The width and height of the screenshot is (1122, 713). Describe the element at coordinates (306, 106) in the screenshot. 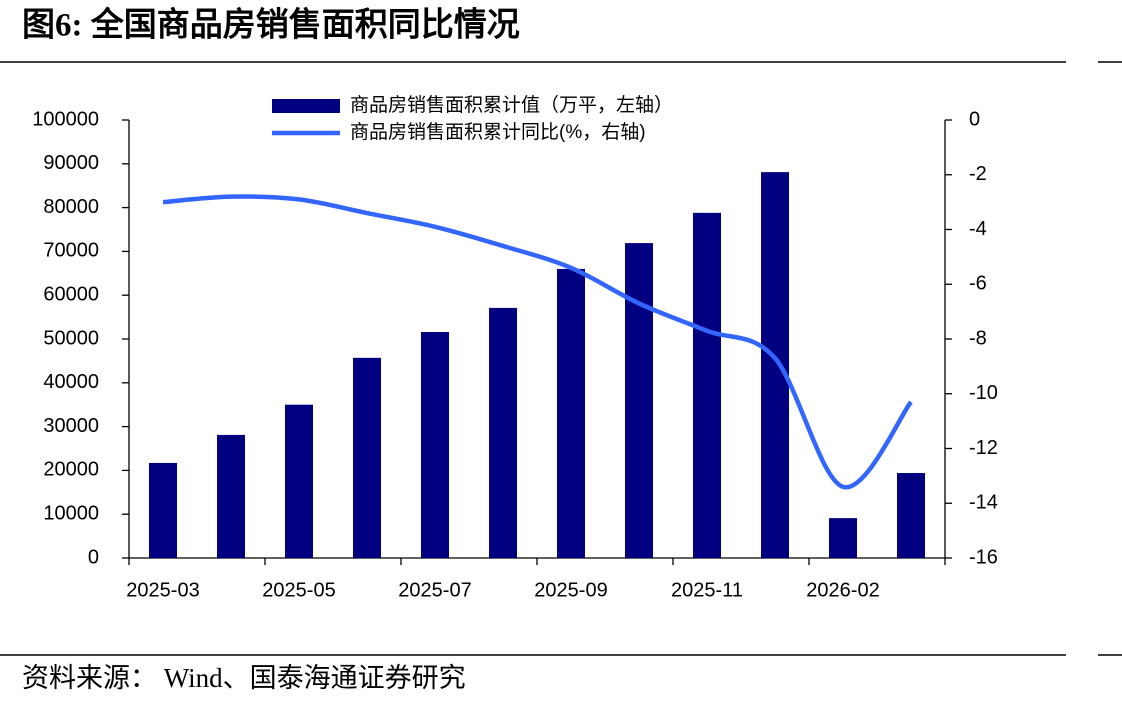

I see `legend-swatch` at that location.